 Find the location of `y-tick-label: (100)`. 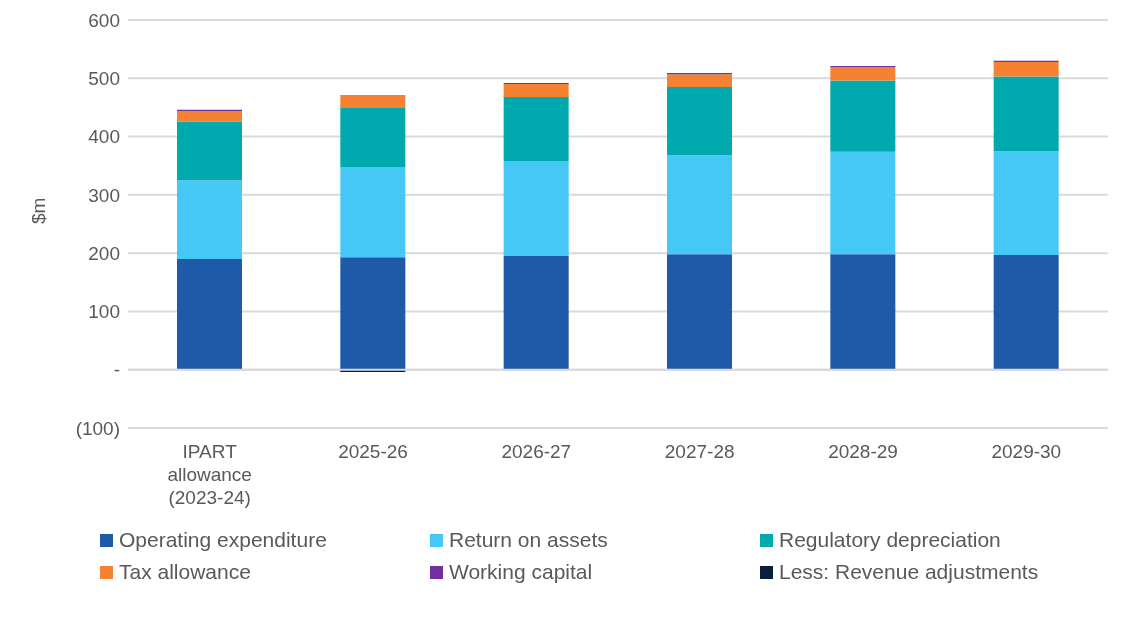

y-tick-label: (100) is located at coordinates (97, 428).